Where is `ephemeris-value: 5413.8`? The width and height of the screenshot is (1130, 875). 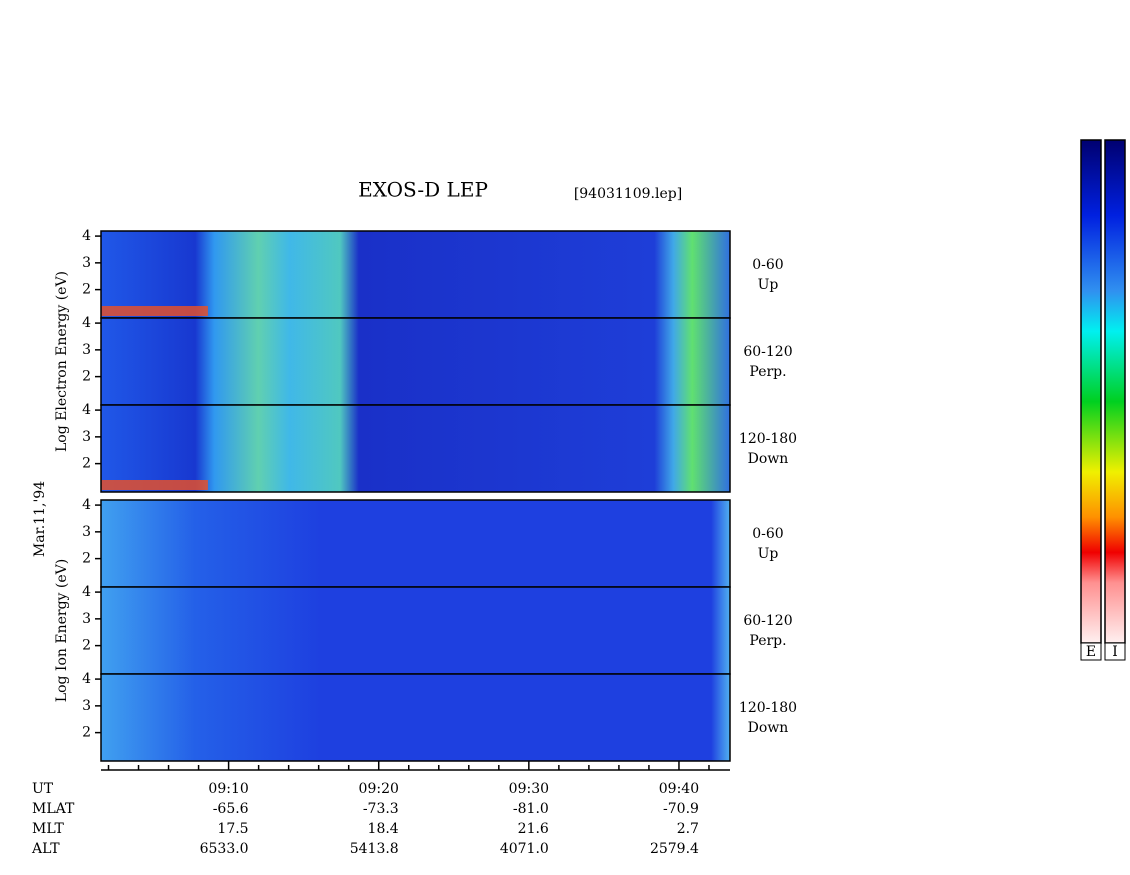 ephemeris-value: 5413.8 is located at coordinates (374, 849).